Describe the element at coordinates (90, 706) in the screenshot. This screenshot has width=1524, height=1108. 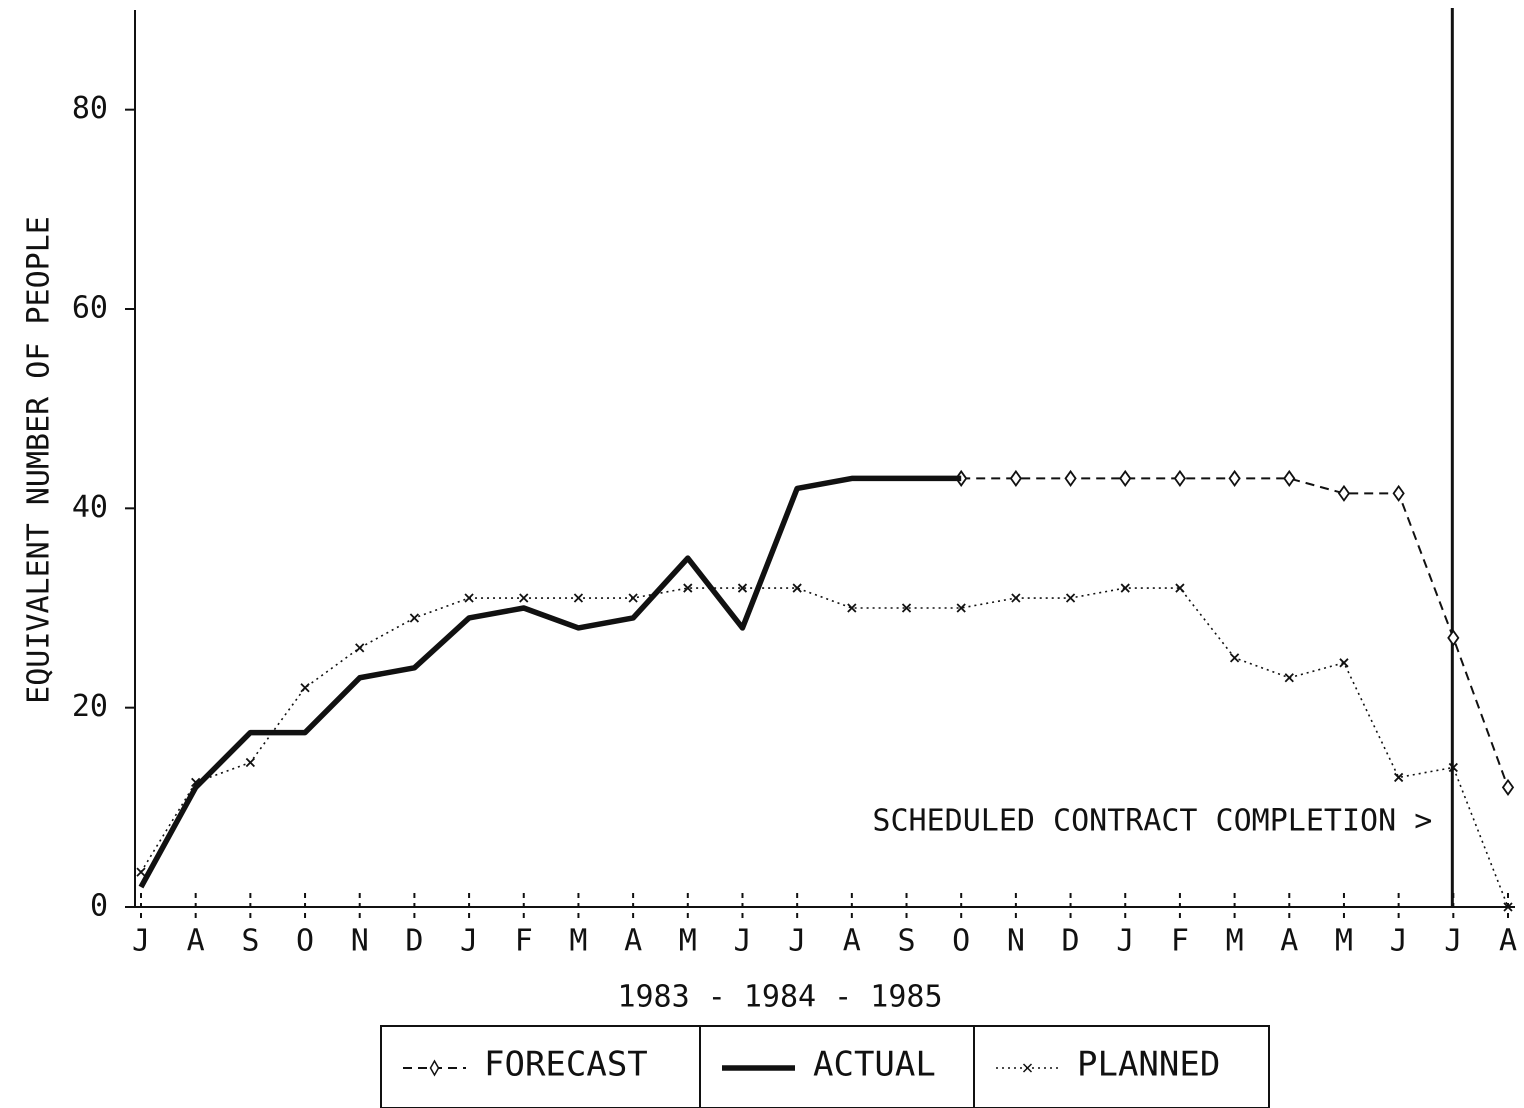
I see `y-tick-label: 20` at that location.